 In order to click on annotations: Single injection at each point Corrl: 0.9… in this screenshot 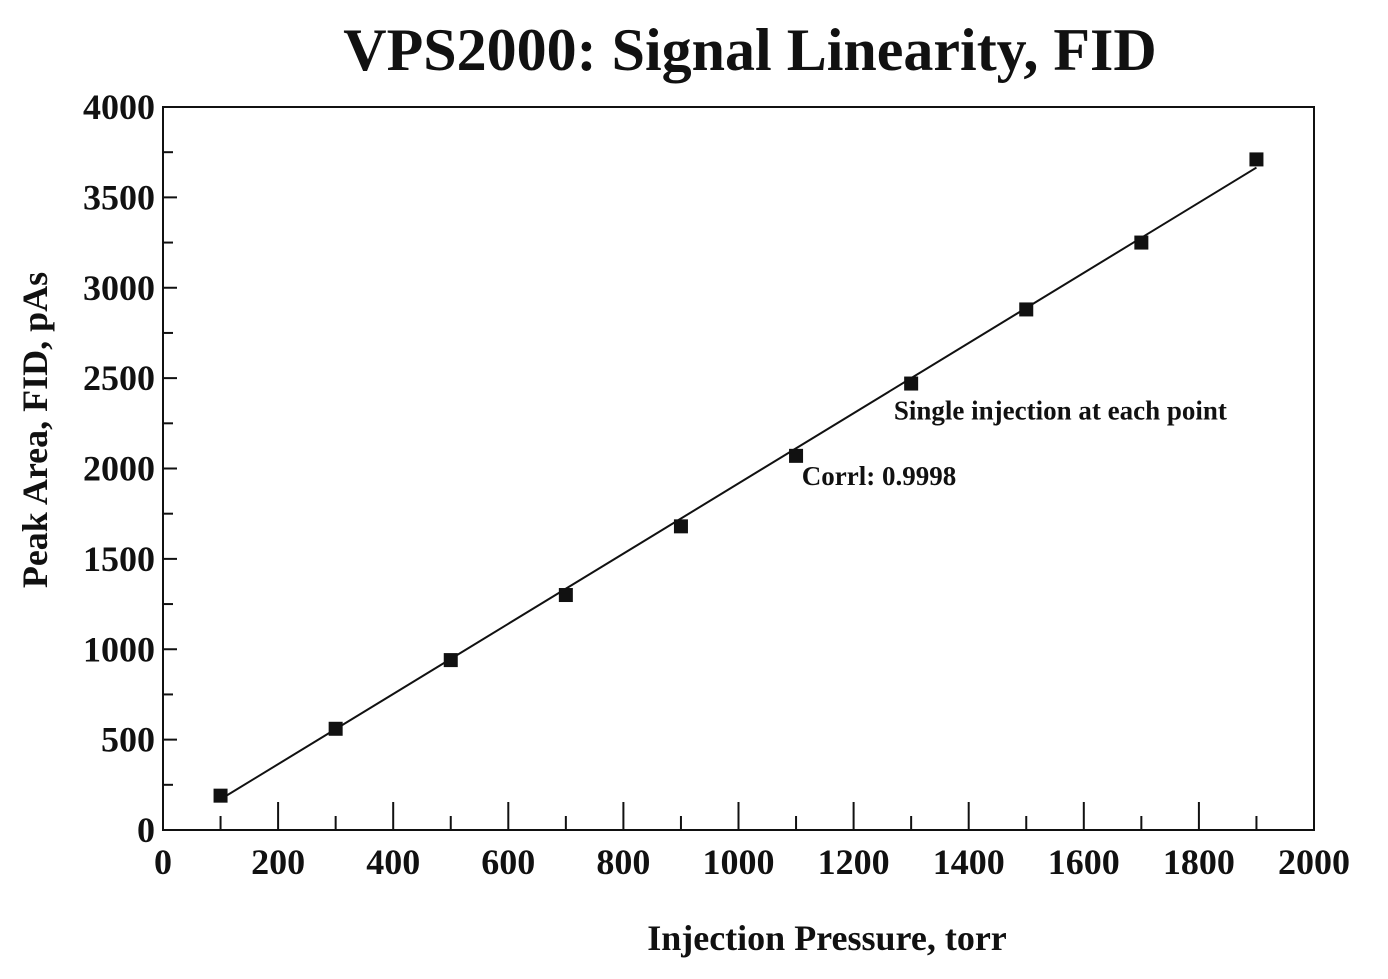, I will do `click(1014, 443)`.